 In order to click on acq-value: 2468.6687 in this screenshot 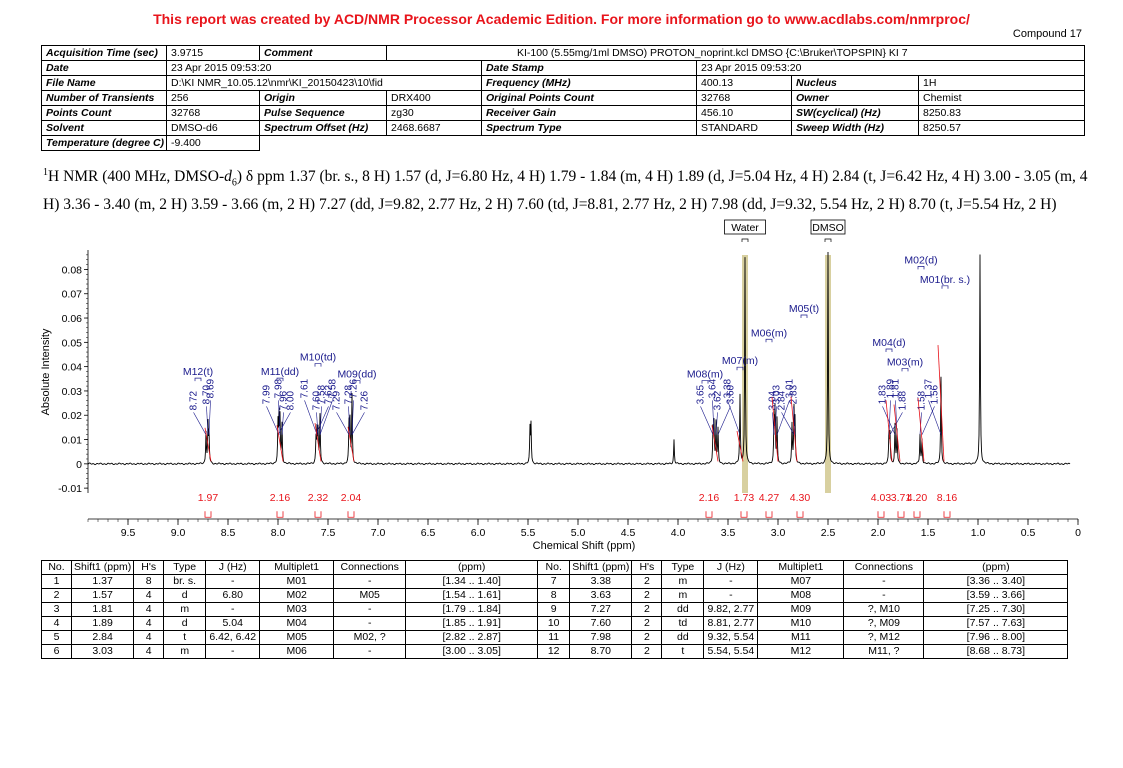, I will do `click(434, 128)`.